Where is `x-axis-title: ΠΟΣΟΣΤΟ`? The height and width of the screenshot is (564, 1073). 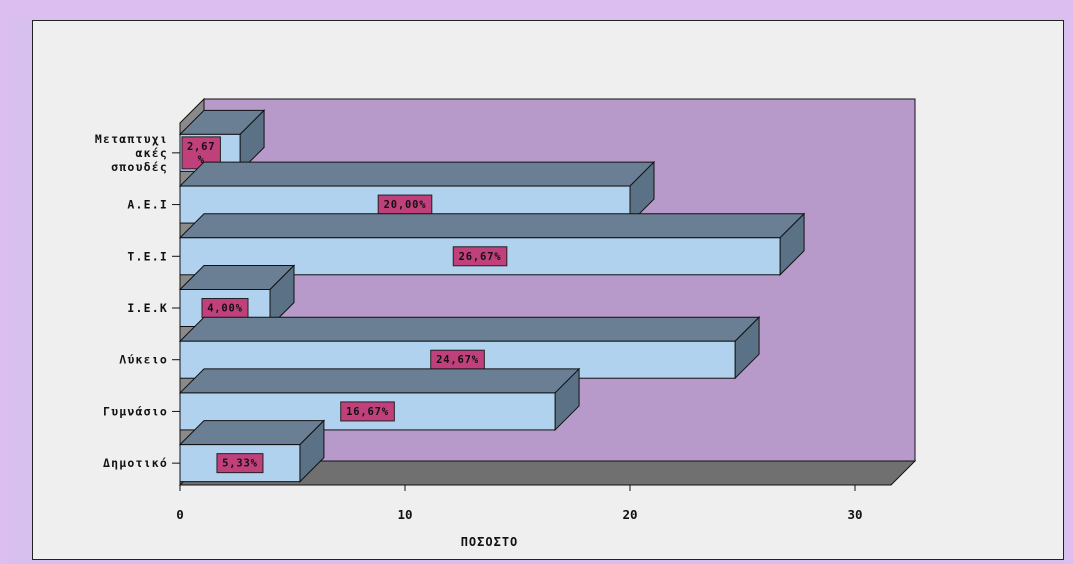 x-axis-title: ΠΟΣΟΣΤΟ is located at coordinates (490, 542).